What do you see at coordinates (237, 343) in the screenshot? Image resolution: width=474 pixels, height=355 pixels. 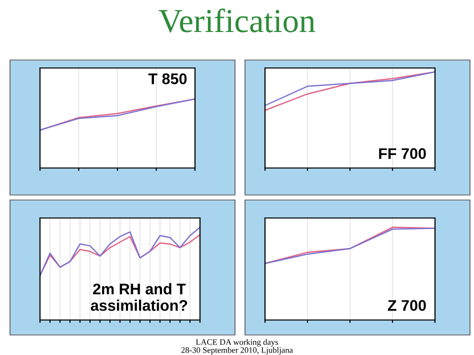 I see `text: LACE DA working days` at bounding box center [237, 343].